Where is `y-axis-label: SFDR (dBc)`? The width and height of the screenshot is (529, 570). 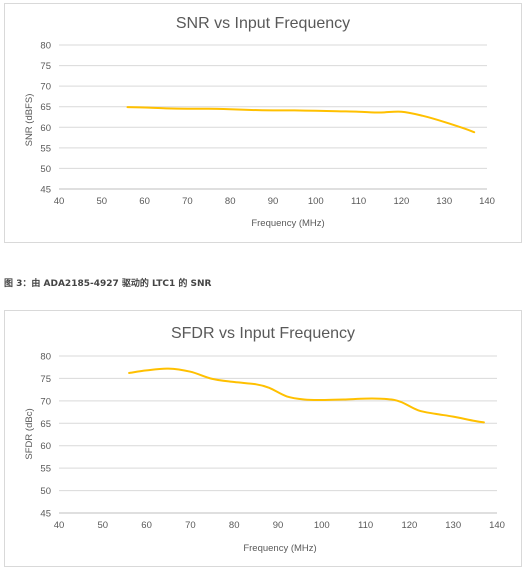
y-axis-label: SFDR (dBc) is located at coordinates (29, 433).